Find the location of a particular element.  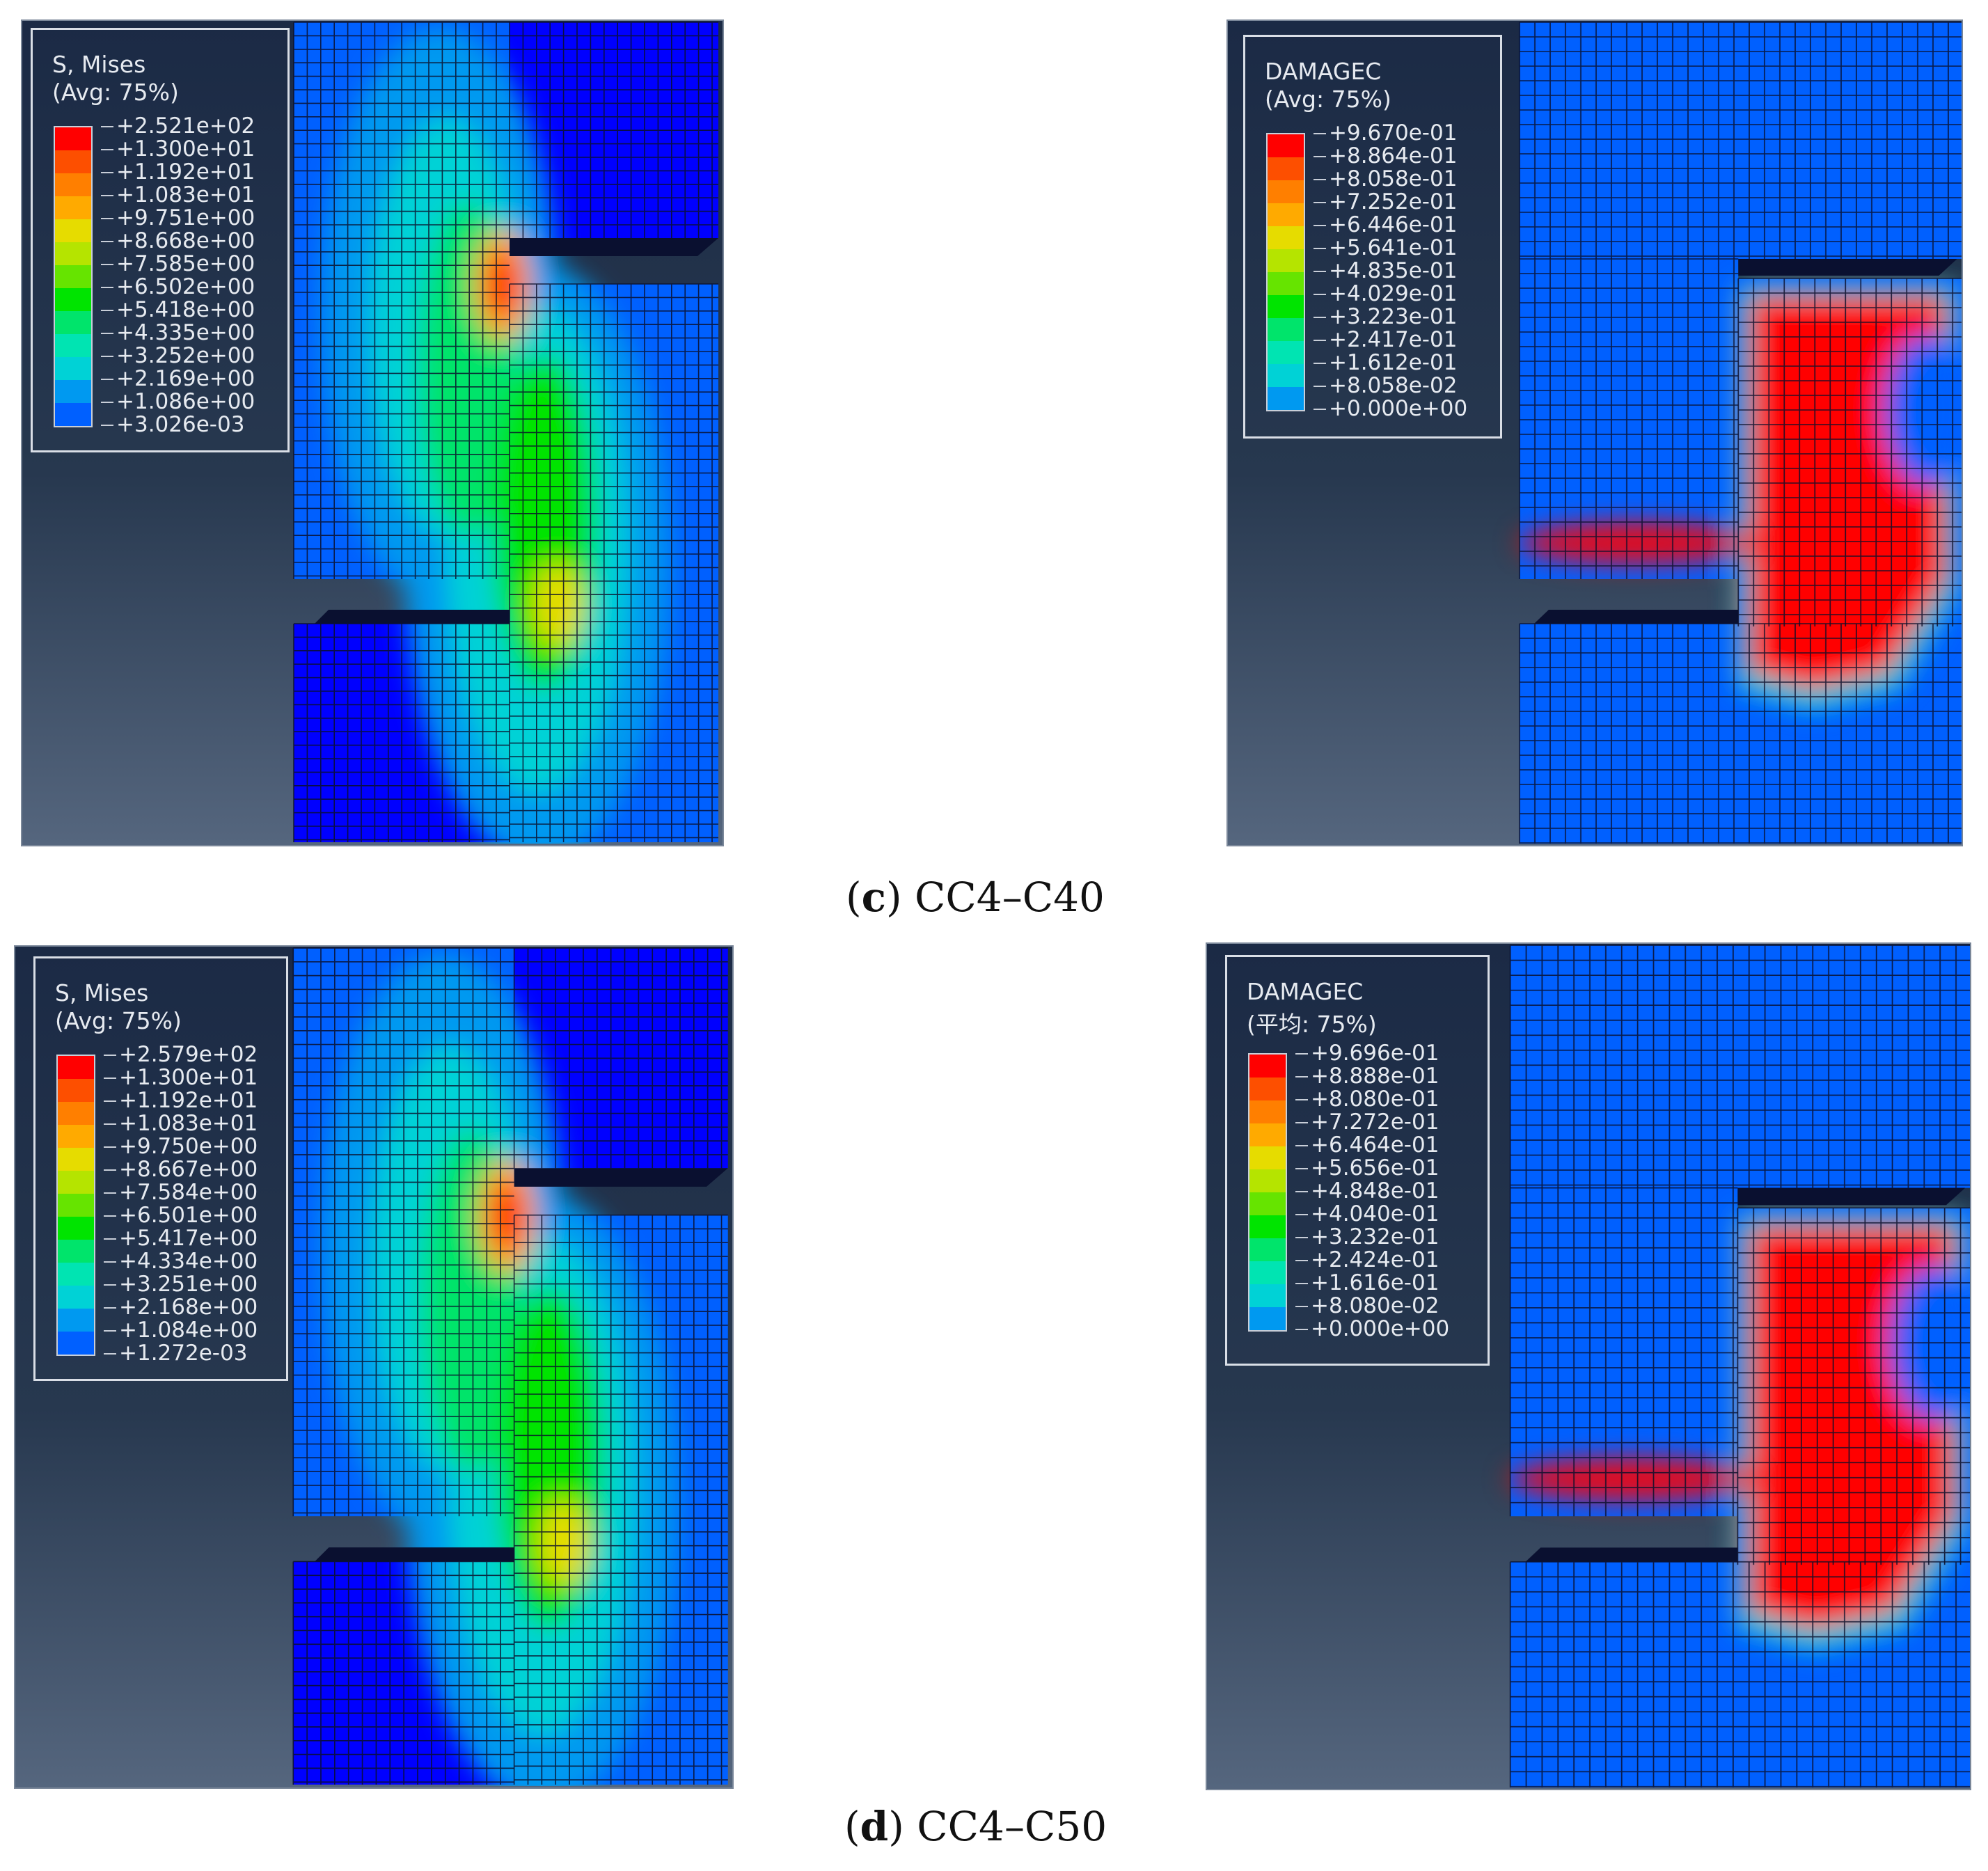

legend-value: +5.656e-01 is located at coordinates (1372, 1169).